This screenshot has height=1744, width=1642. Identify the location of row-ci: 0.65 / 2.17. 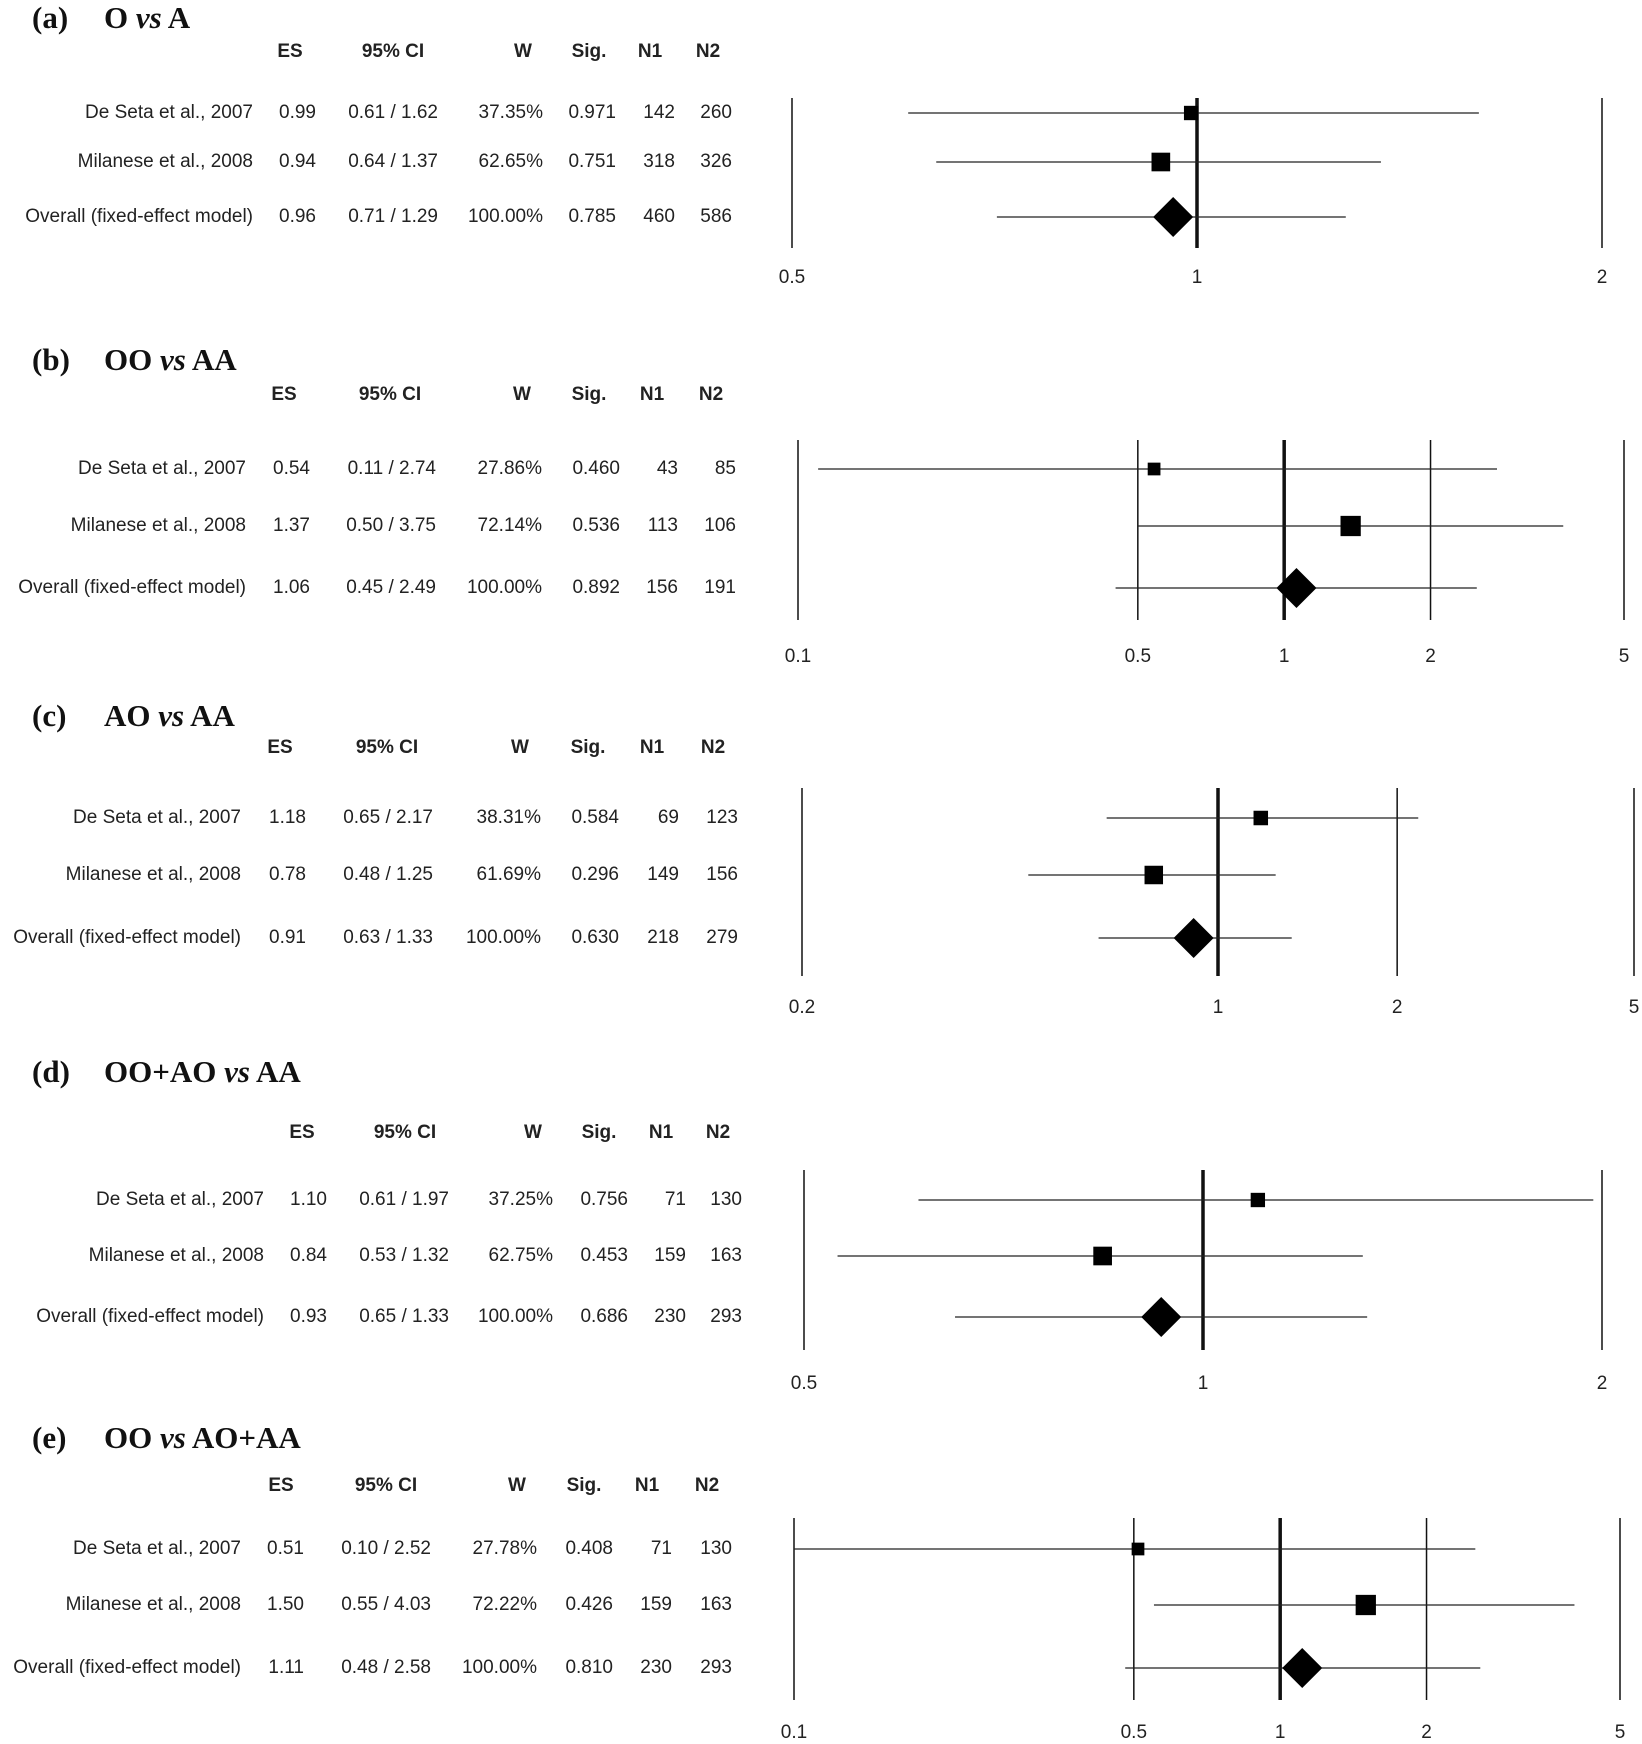
(388, 817).